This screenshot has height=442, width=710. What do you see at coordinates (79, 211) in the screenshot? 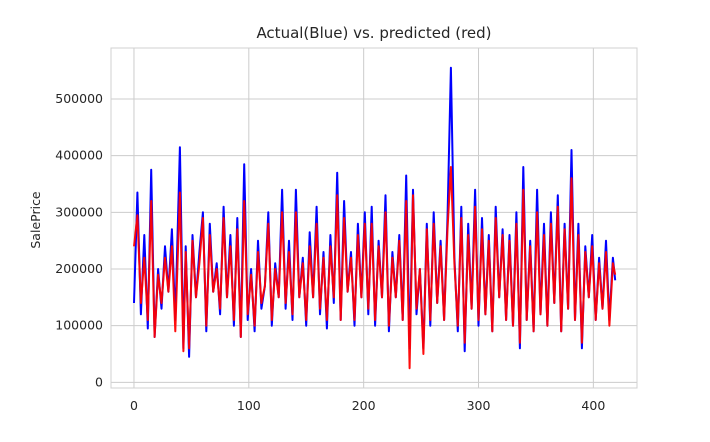
I see `y-tick-label: 300000` at bounding box center [79, 211].